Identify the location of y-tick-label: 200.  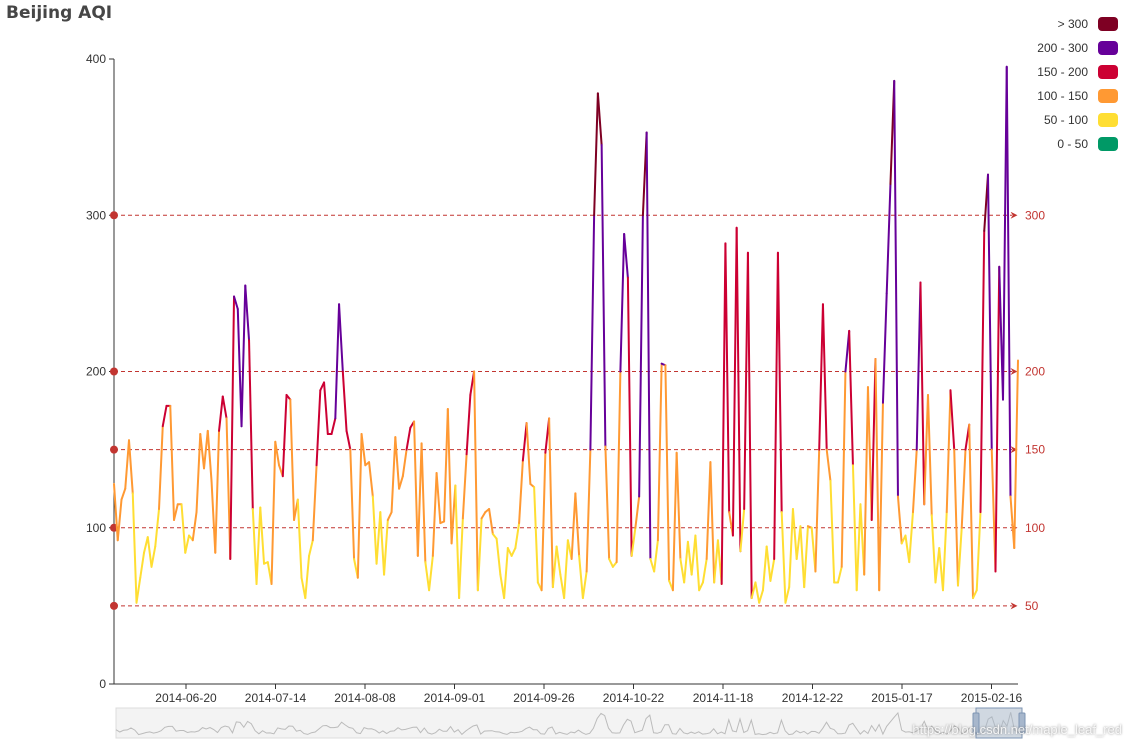
(96, 372).